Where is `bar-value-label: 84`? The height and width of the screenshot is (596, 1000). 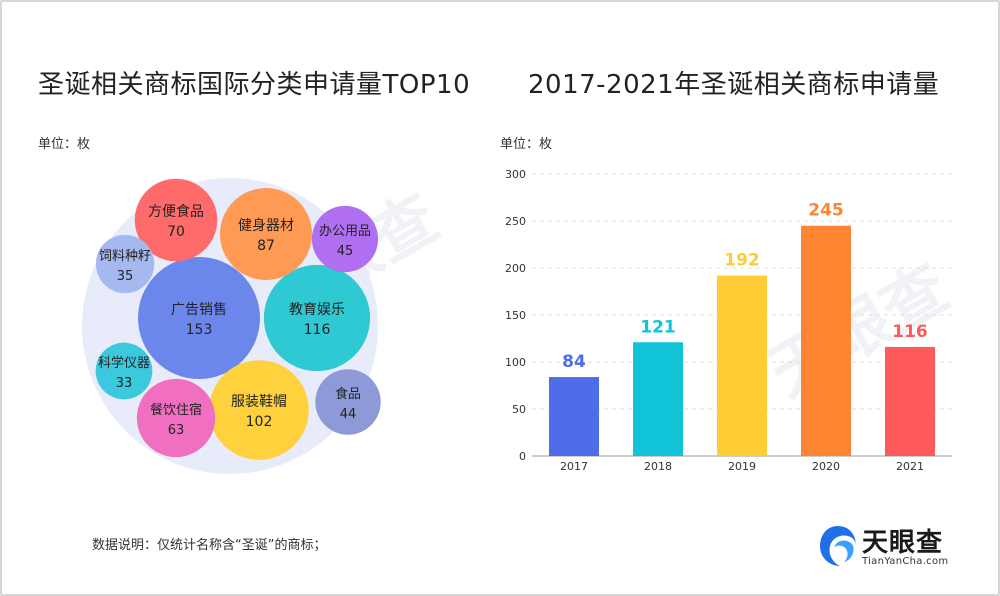 bar-value-label: 84 is located at coordinates (574, 362).